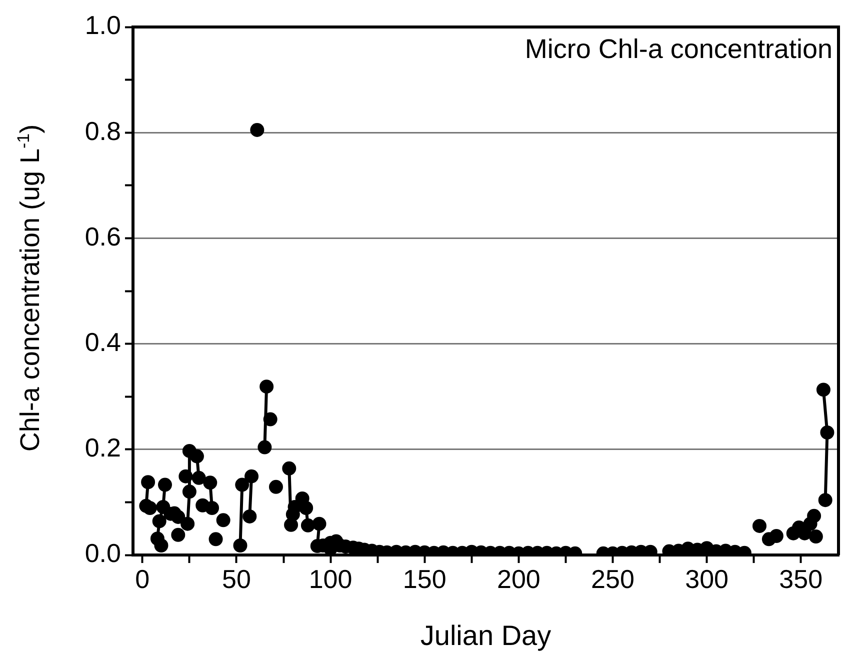 This screenshot has height=654, width=847. I want to click on x-tick-label: 300, so click(706, 579).